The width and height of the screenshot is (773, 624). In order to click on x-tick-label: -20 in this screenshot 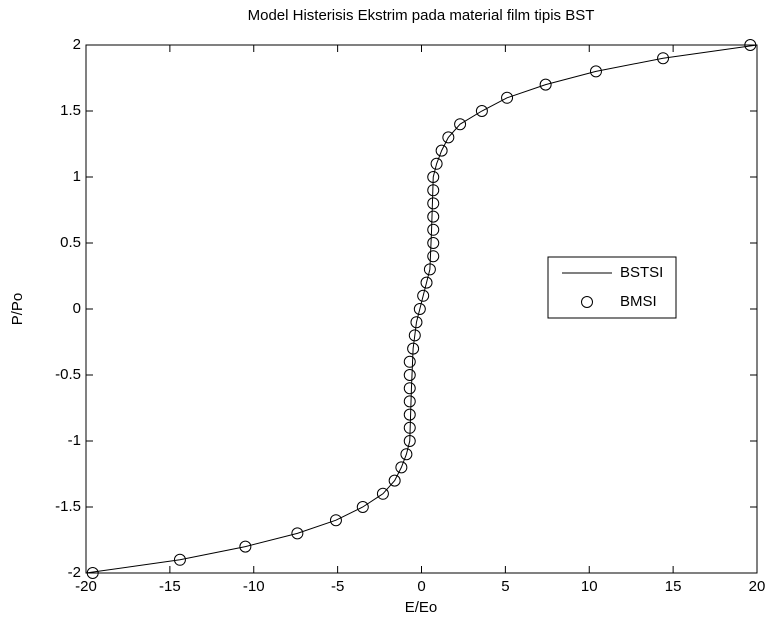, I will do `click(86, 586)`.